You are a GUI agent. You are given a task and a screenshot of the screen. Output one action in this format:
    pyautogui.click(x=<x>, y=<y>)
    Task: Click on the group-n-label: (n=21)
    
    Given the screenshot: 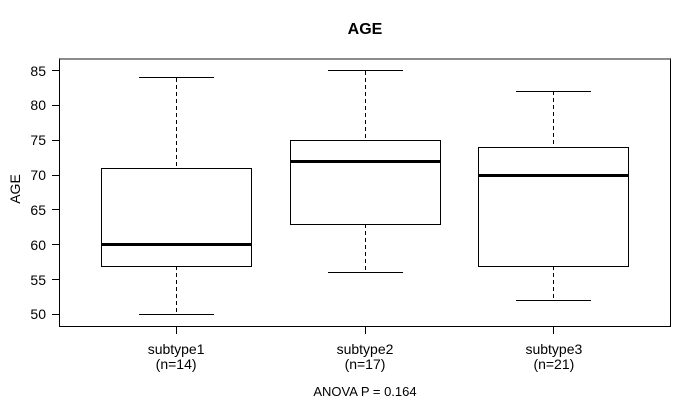 What is the action you would take?
    pyautogui.click(x=554, y=363)
    